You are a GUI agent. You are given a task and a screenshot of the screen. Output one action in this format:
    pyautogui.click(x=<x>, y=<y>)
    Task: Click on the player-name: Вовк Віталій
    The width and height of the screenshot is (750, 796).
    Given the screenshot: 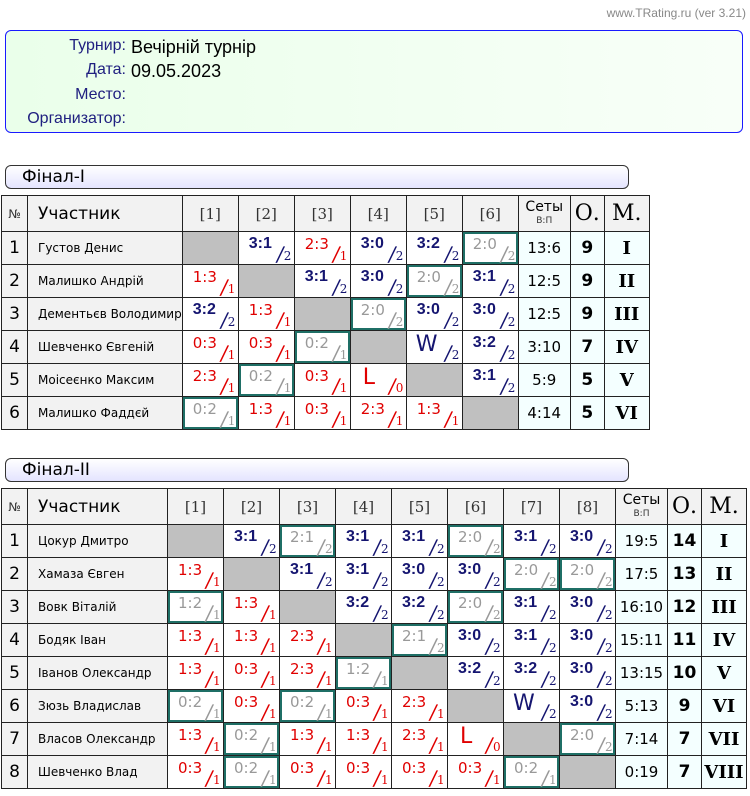 What is the action you would take?
    pyautogui.click(x=97, y=607)
    